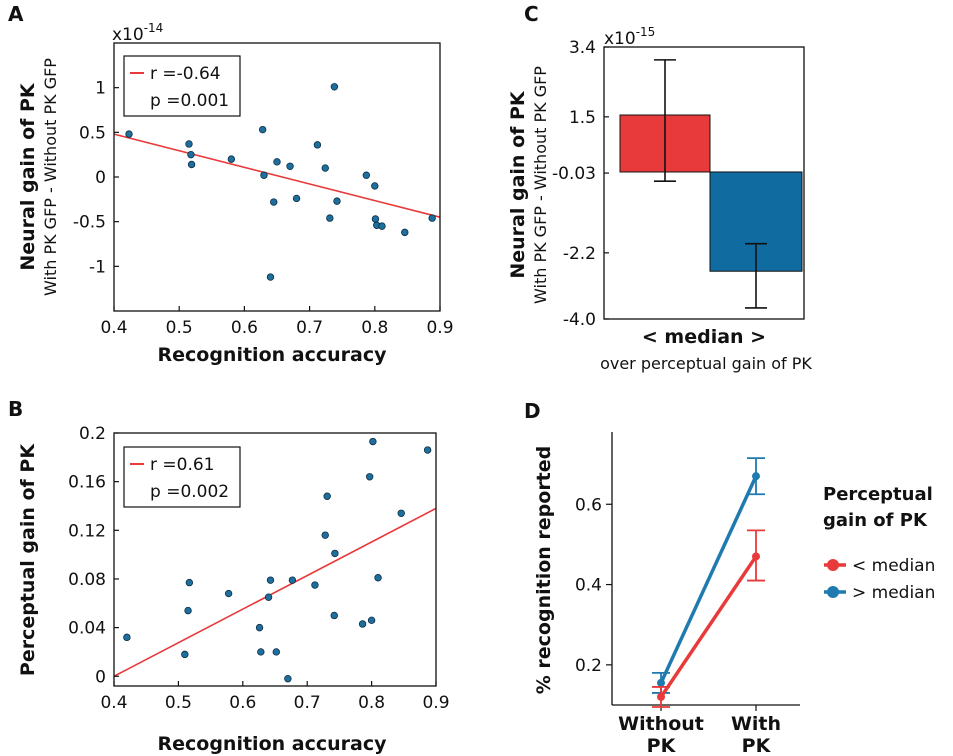 Image resolution: width=953 pixels, height=756 pixels. What do you see at coordinates (273, 744) in the screenshot?
I see `panel-b-x-label: Recognition accuracy` at bounding box center [273, 744].